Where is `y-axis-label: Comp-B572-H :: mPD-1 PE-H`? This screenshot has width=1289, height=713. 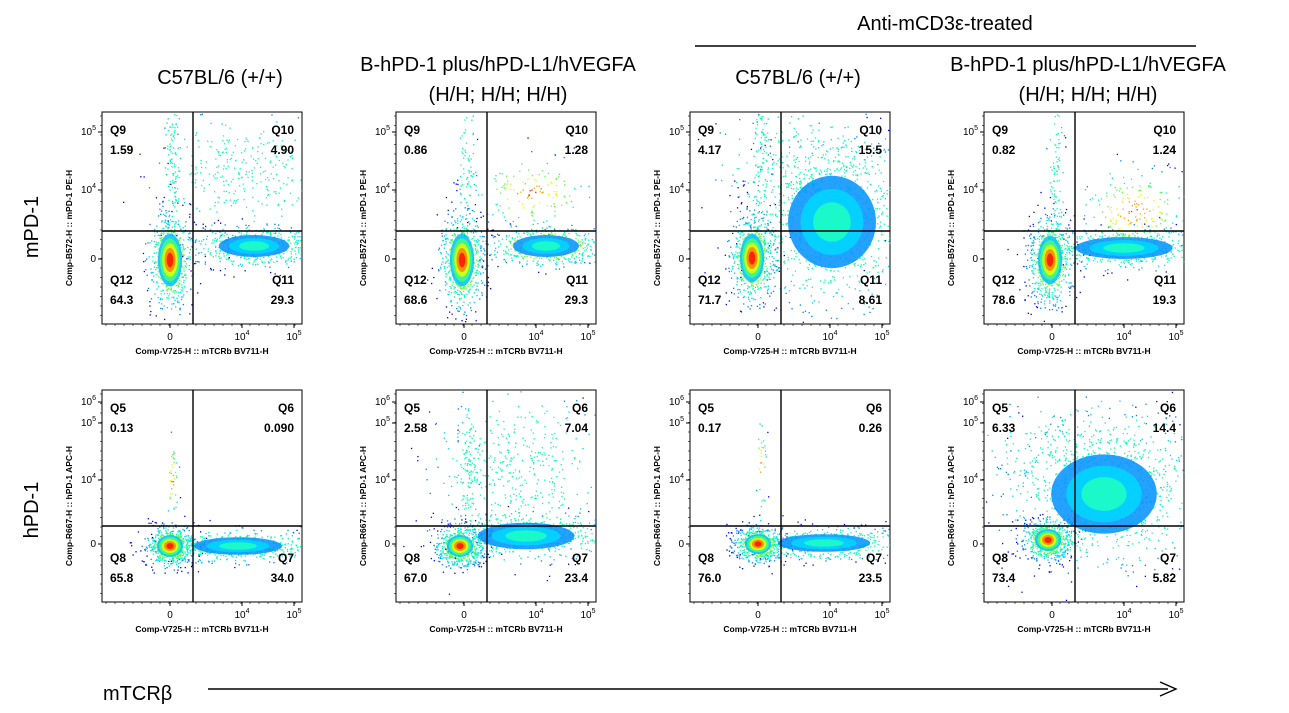
y-axis-label: Comp-B572-H :: mPD-1 PE-H is located at coordinates (69, 228).